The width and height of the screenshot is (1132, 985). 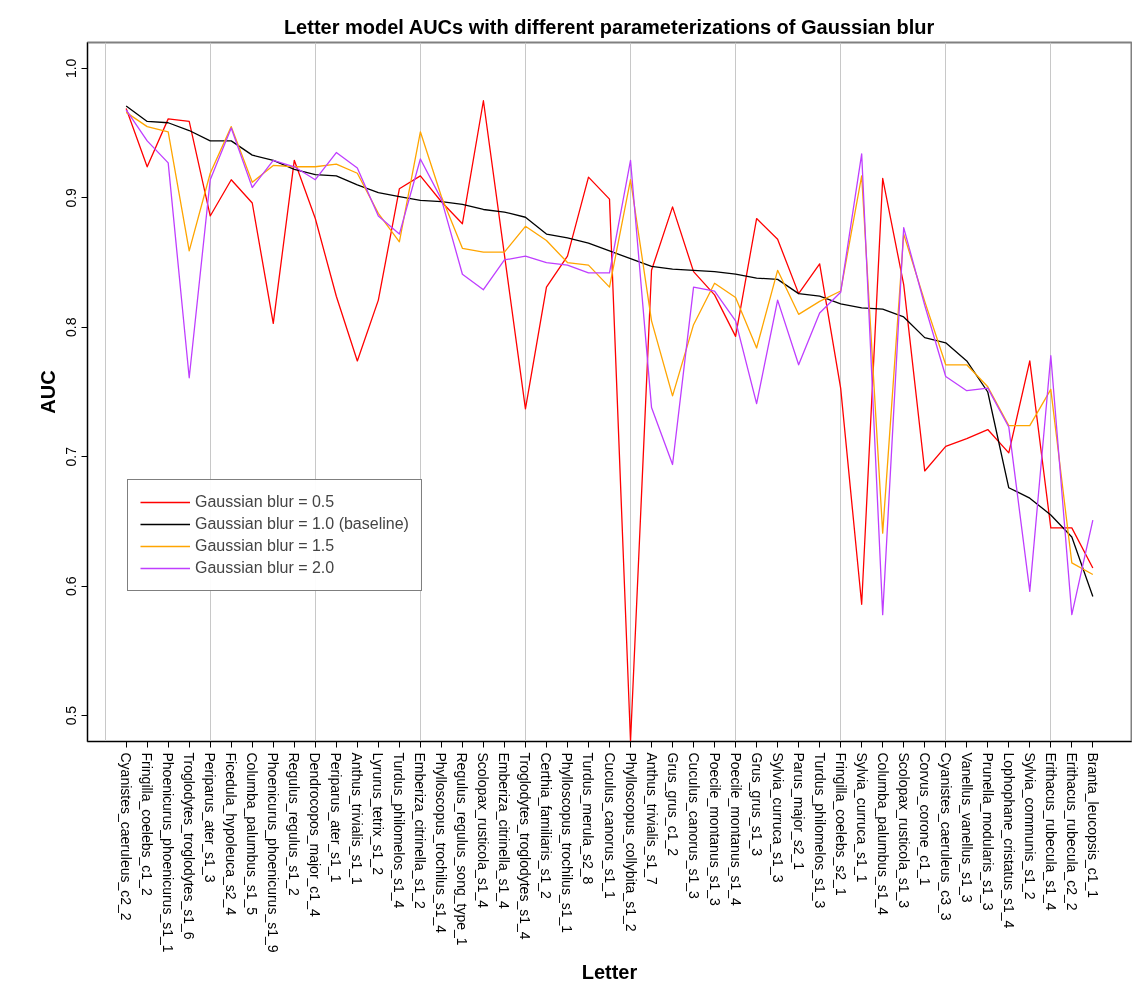 What do you see at coordinates (71, 456) in the screenshot?
I see `y-tick-label: 0.7` at bounding box center [71, 456].